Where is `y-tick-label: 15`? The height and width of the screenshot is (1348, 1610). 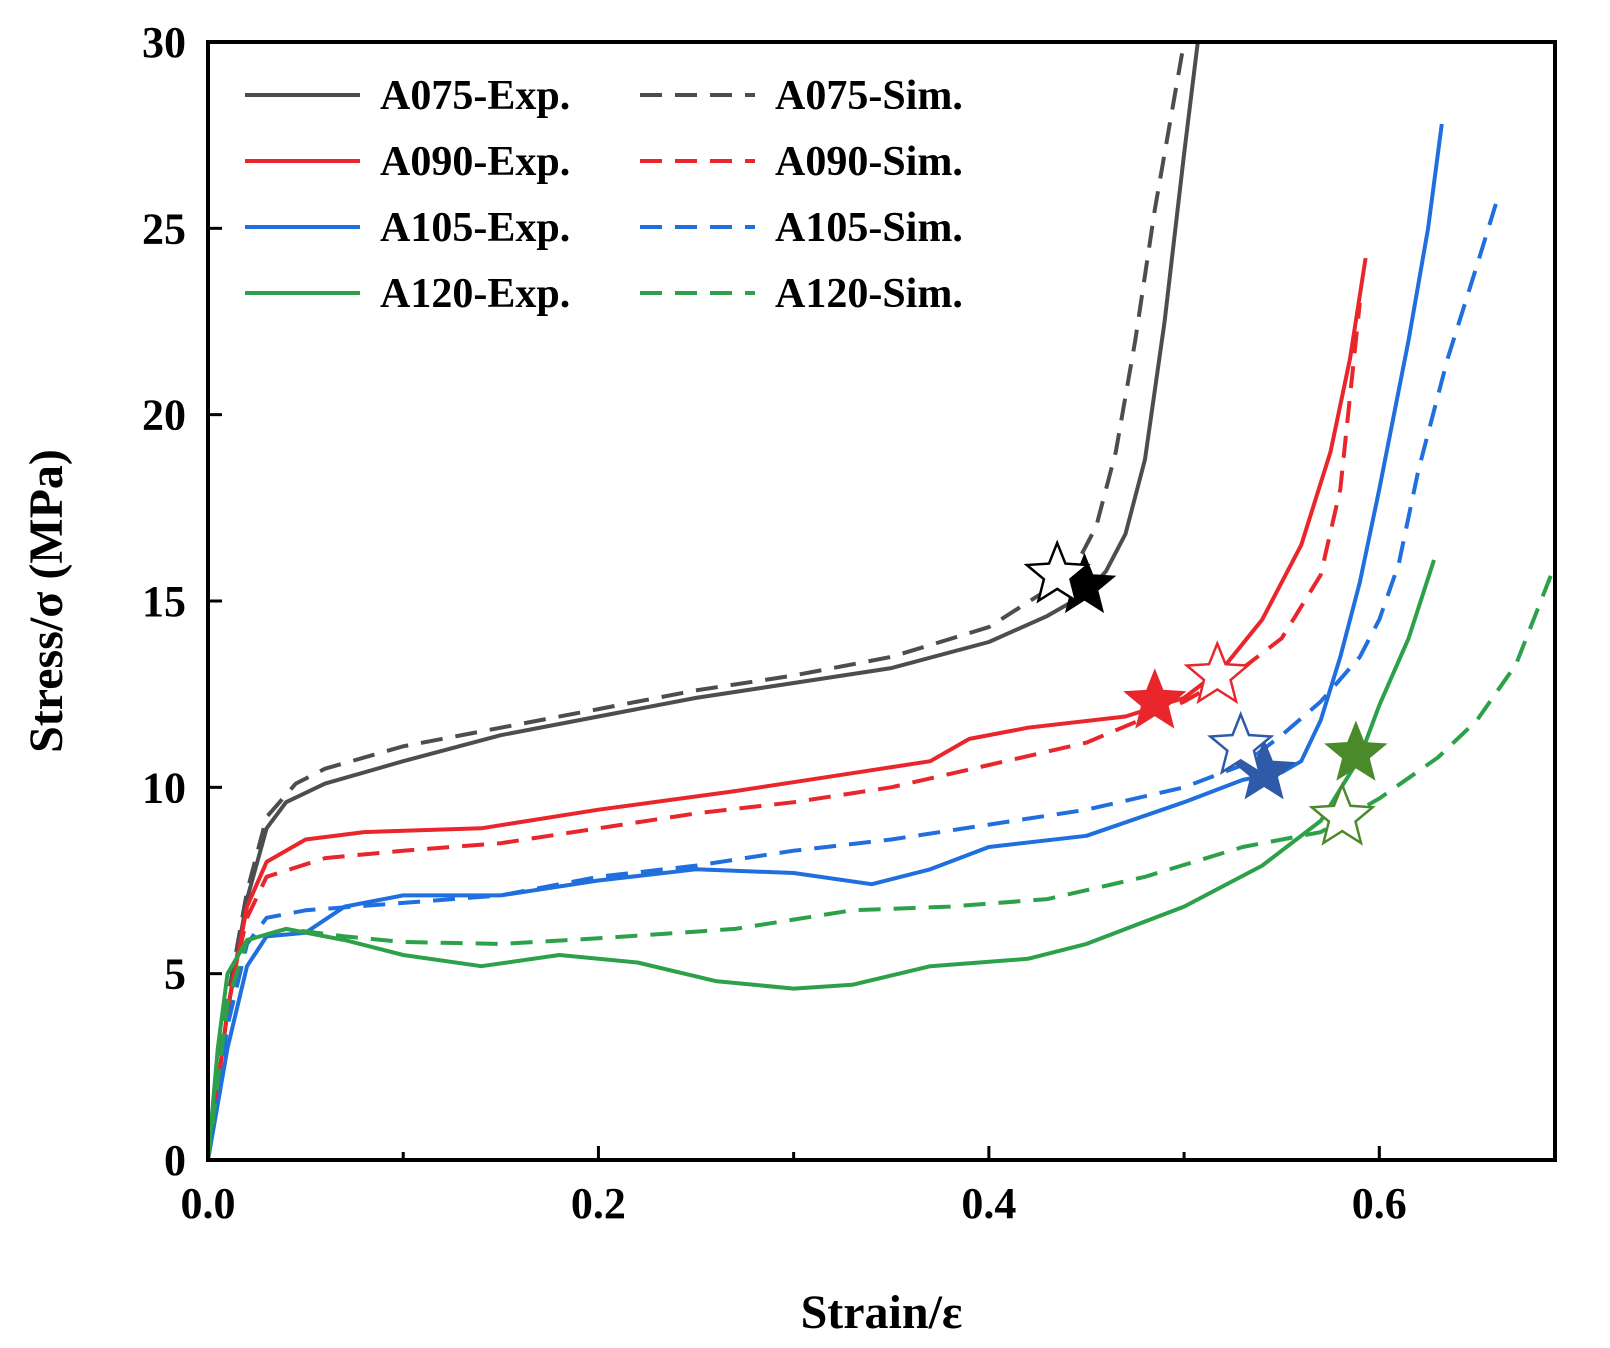 y-tick-label: 15 is located at coordinates (164, 601).